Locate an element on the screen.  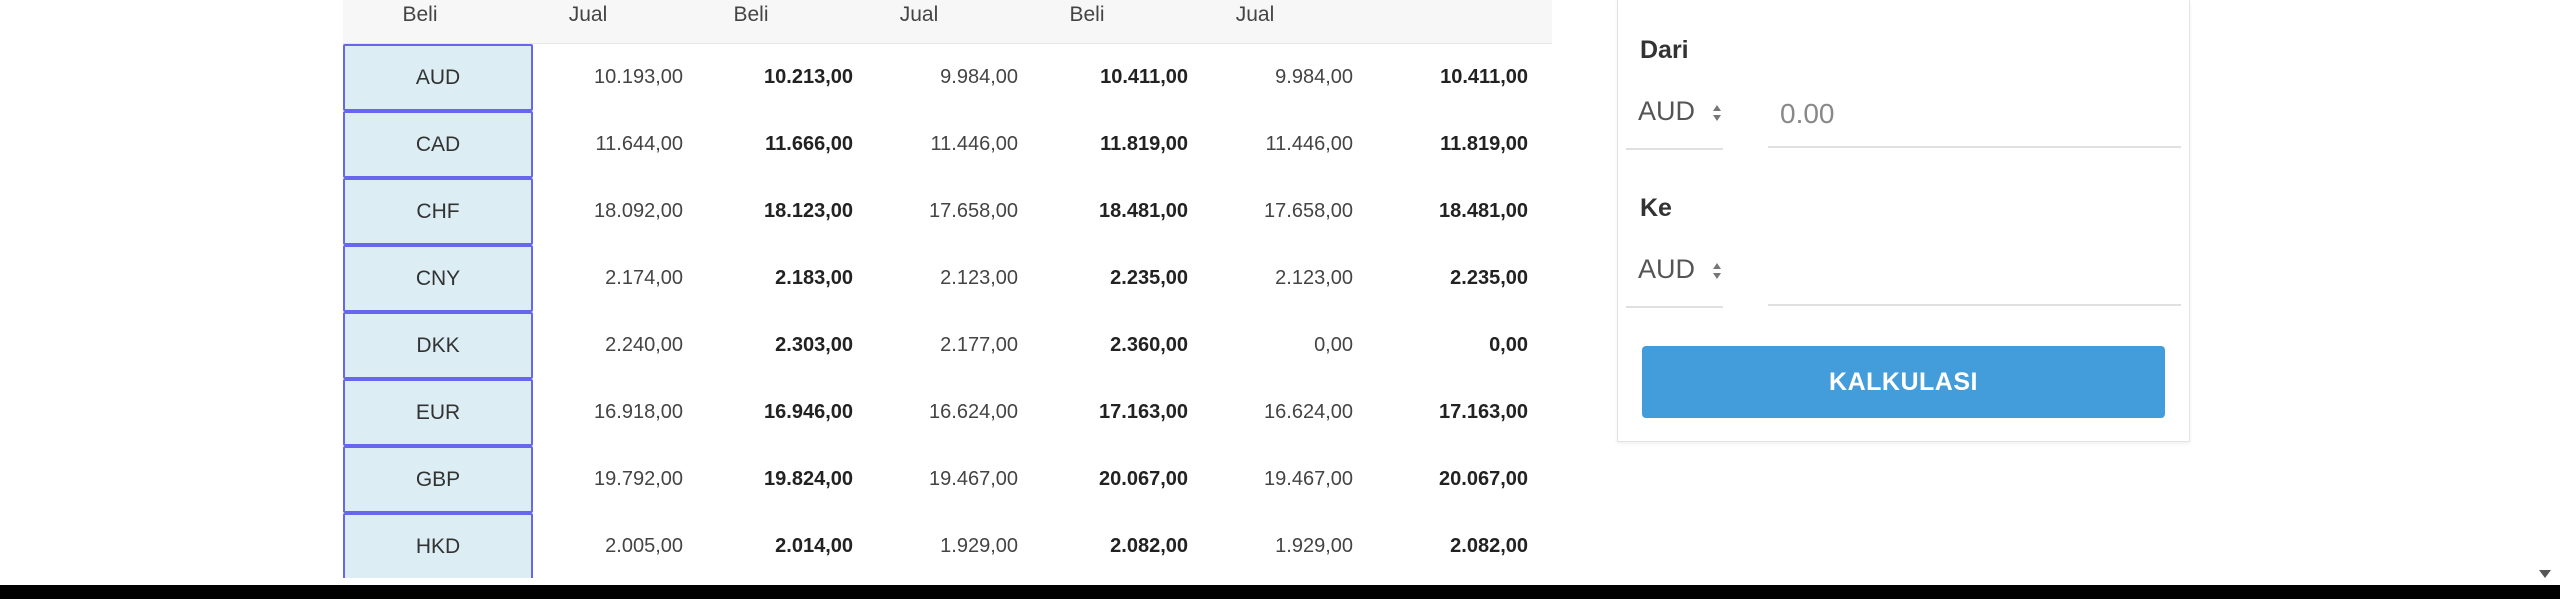
sell-rate-cell: 0,00 is located at coordinates (1508, 345).